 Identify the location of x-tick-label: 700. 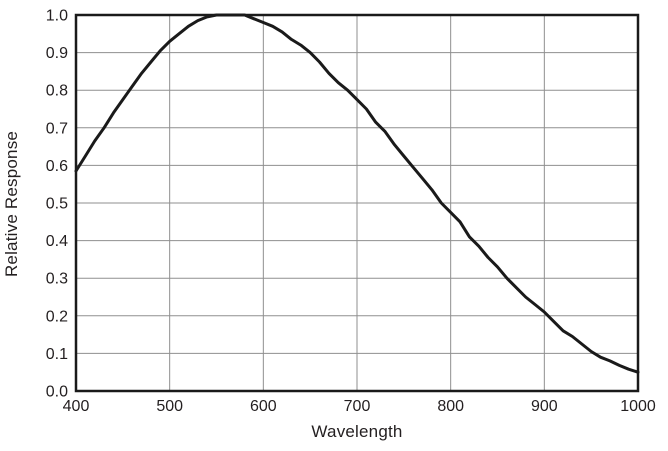
(357, 406).